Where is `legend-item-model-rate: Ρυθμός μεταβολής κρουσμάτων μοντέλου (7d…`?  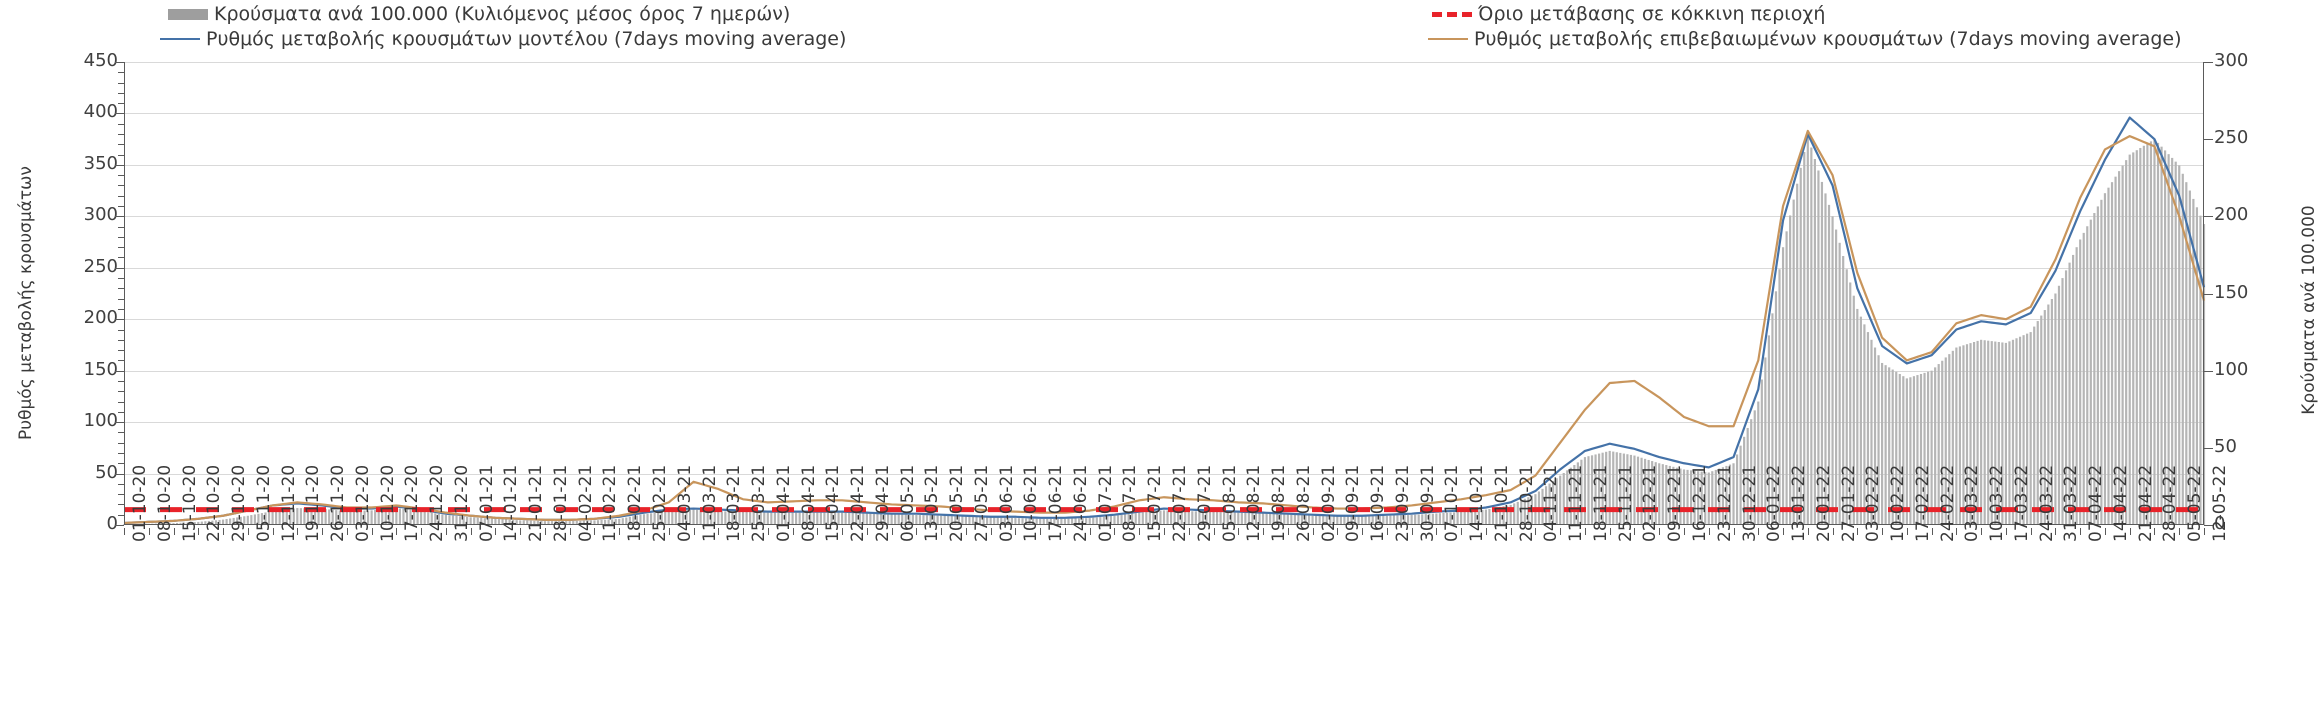 legend-item-model-rate: Ρυθμός μεταβολής κρουσμάτων μοντέλου (7d… is located at coordinates (503, 39).